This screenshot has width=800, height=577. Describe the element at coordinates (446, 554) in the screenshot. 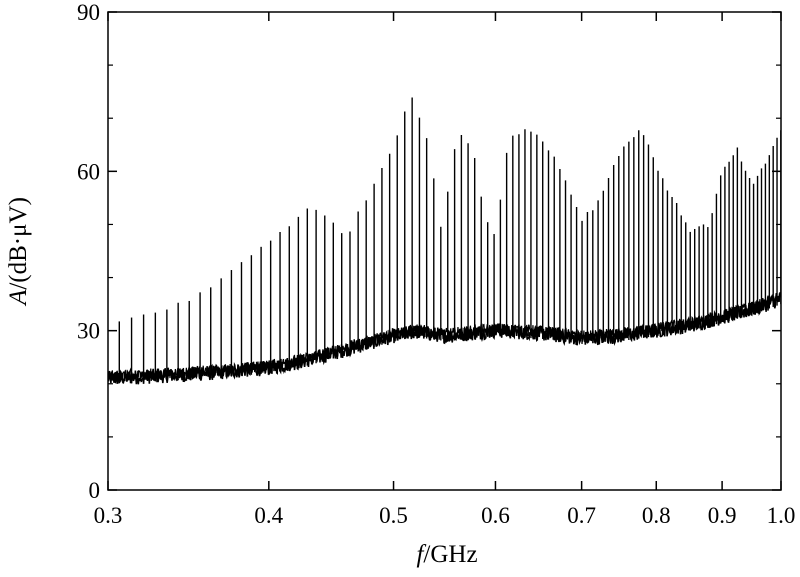

I see `x-axis-title: f/GHz` at that location.